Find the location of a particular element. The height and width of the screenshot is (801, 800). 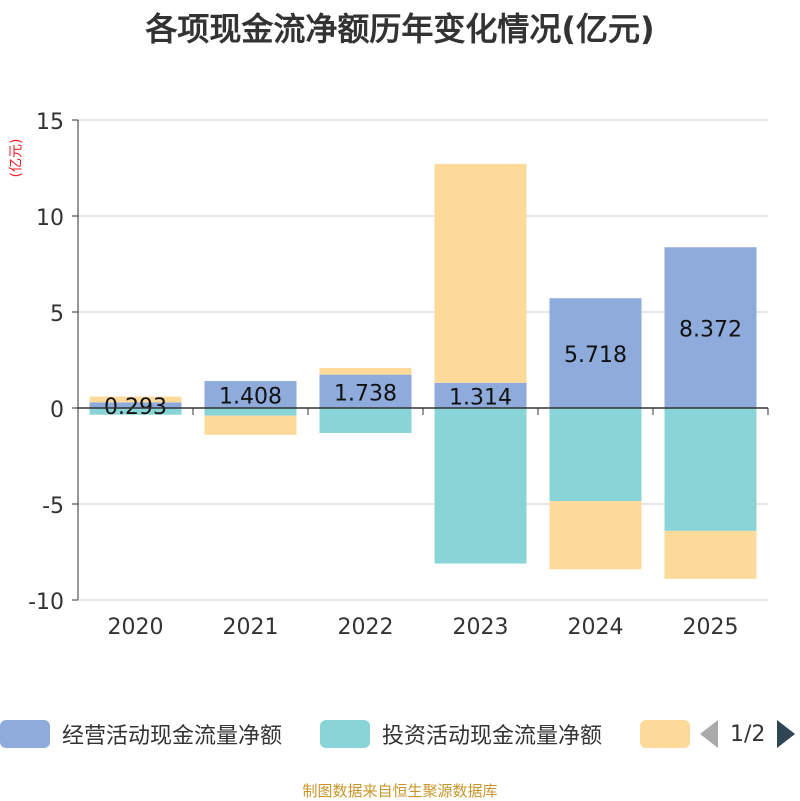

pager-page-indicator: 1/2 is located at coordinates (748, 734).